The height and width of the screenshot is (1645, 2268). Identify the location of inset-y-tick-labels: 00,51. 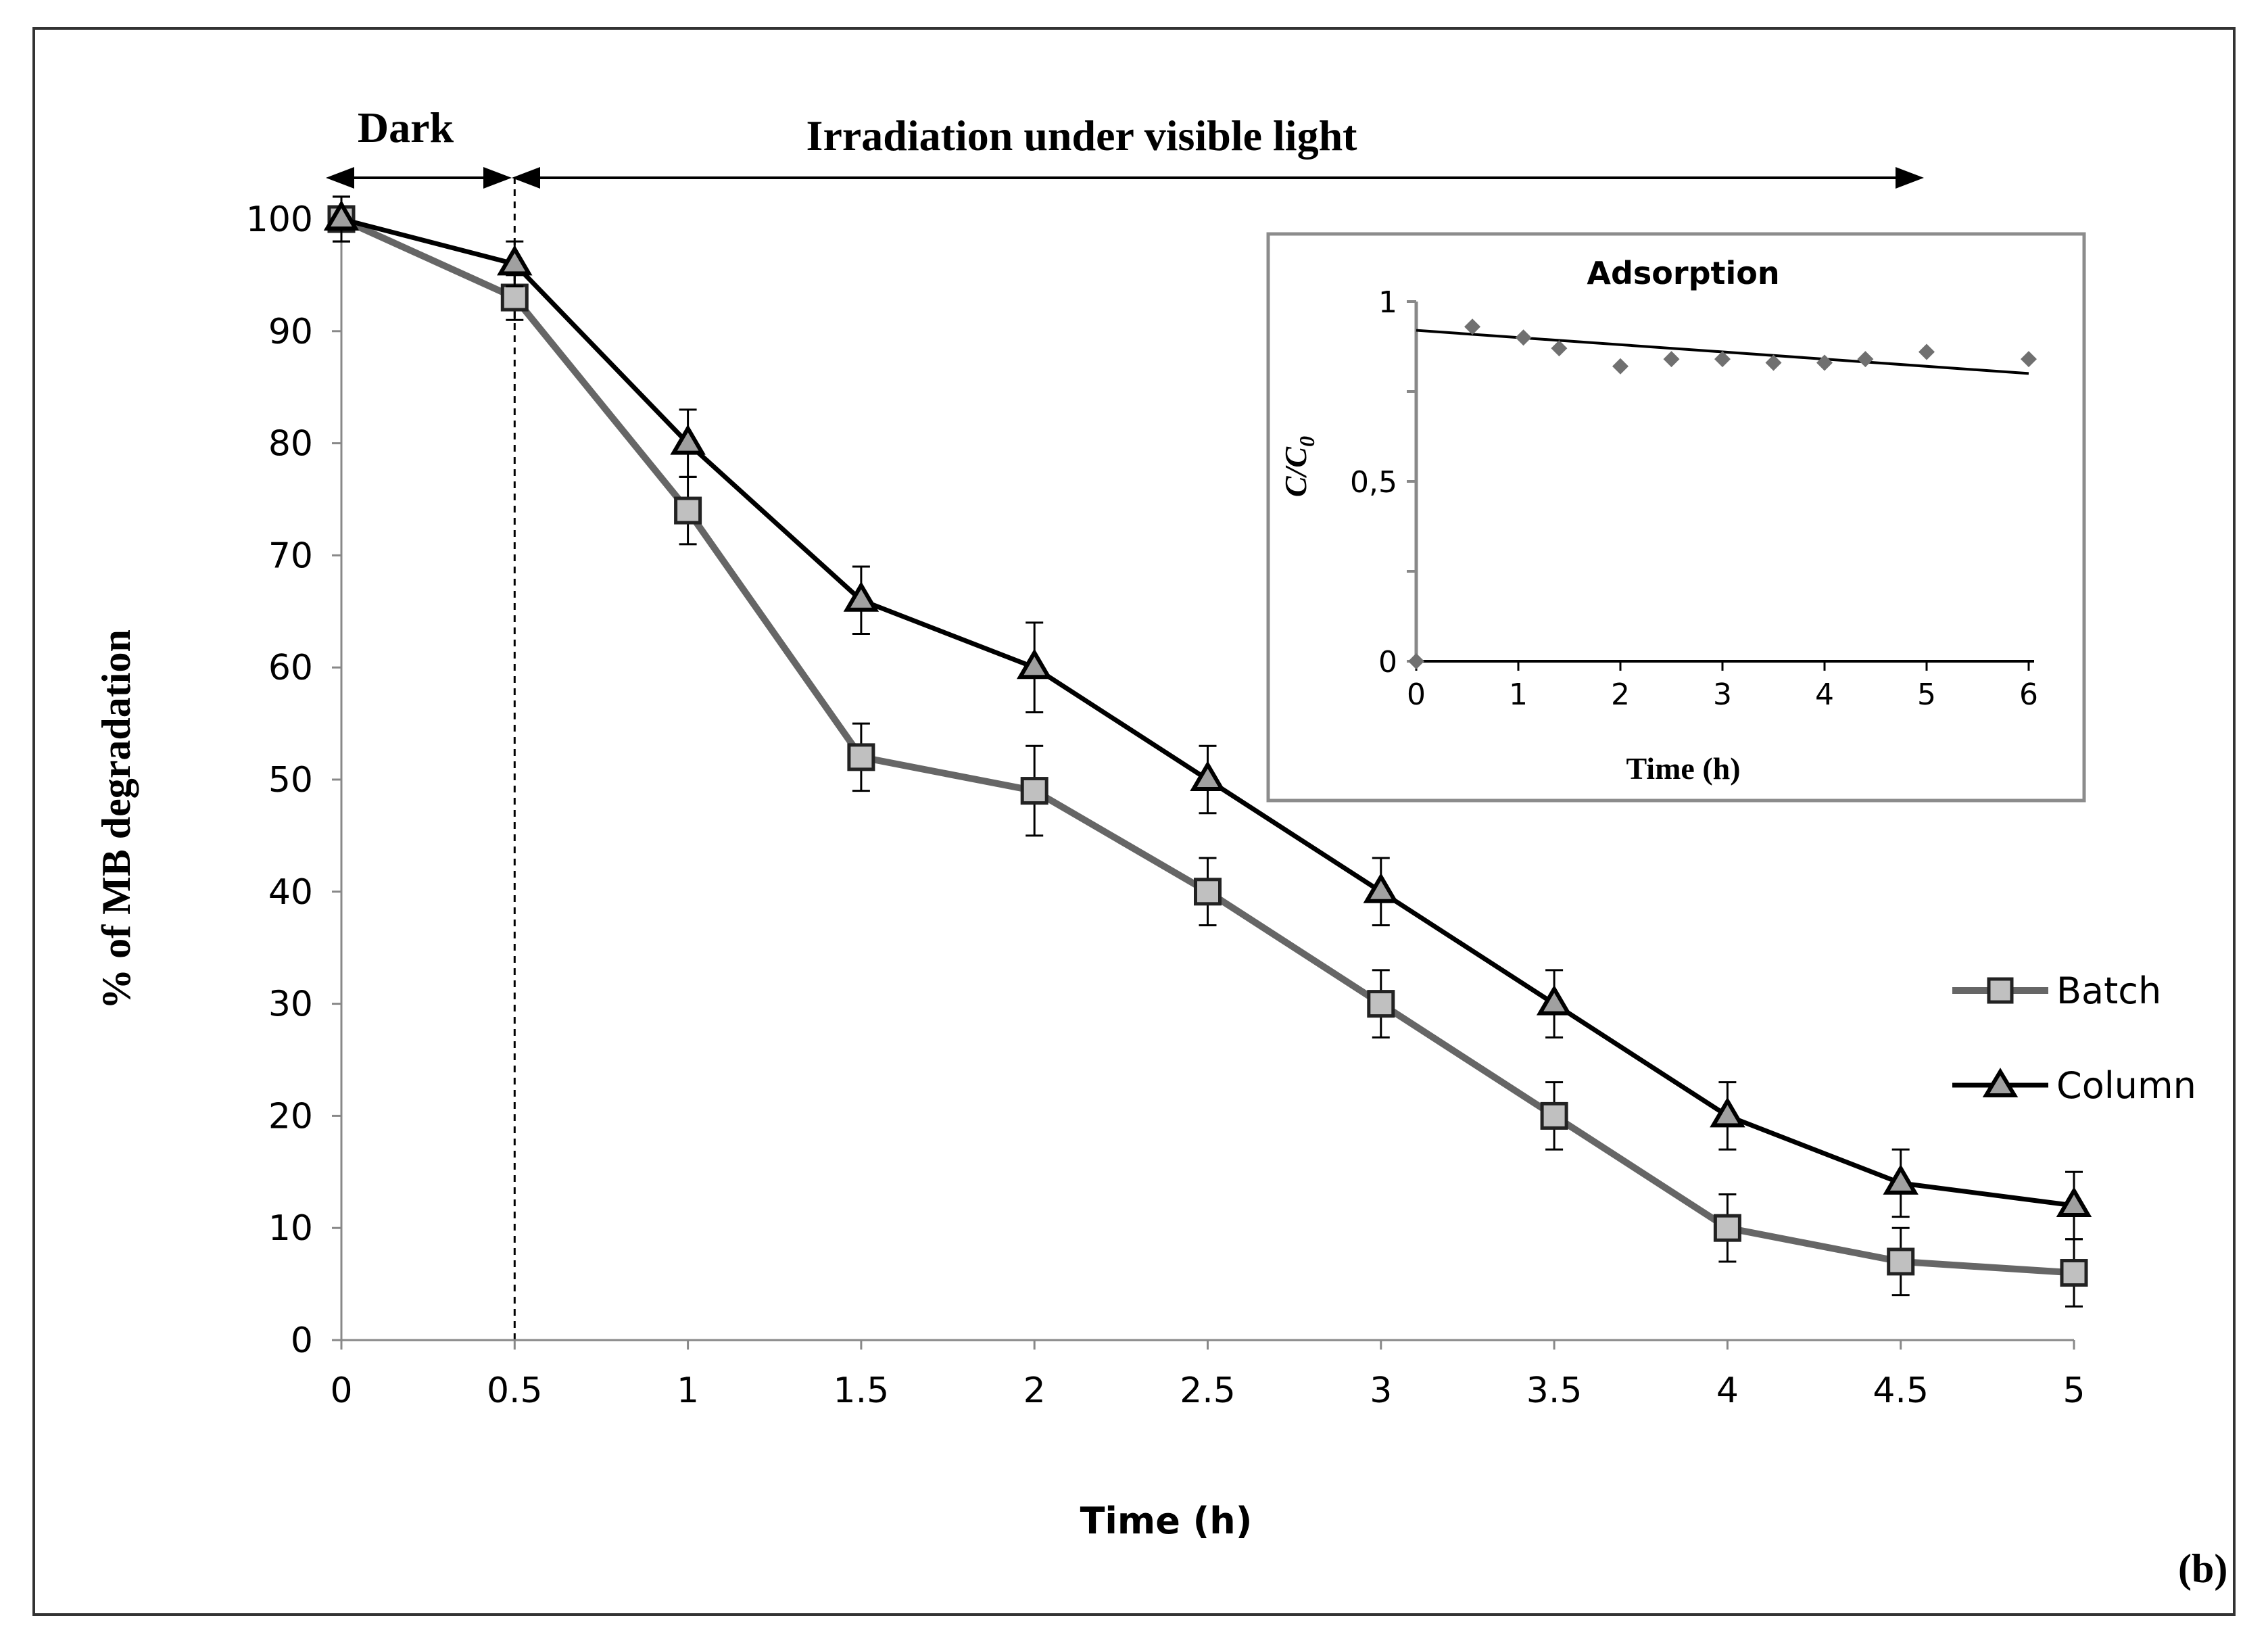
(1373, 482).